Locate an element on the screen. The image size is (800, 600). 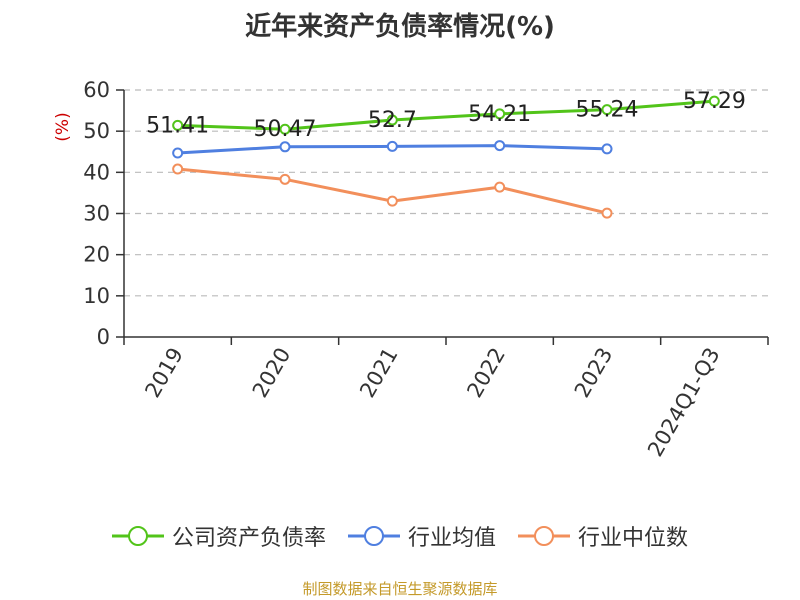
y-axis-label: (%) is located at coordinates (63, 126).